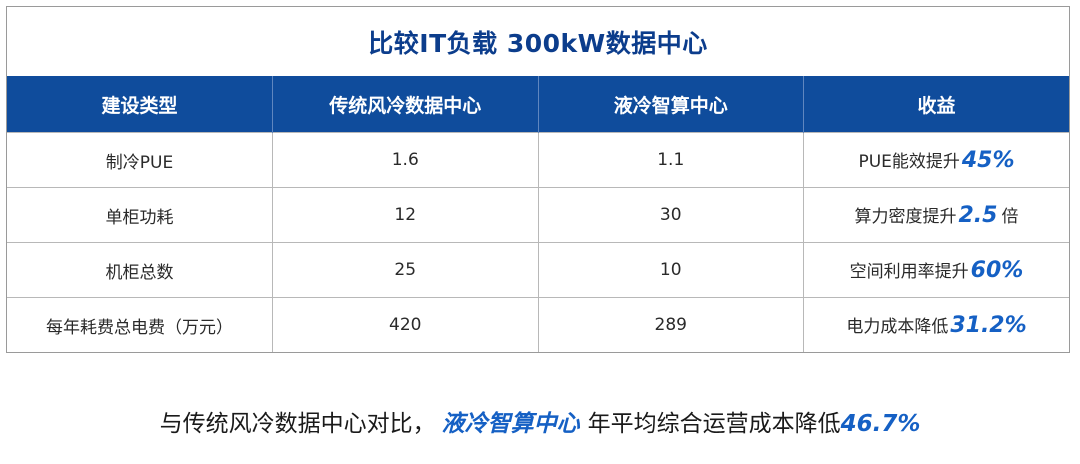 The height and width of the screenshot is (464, 1080). What do you see at coordinates (671, 104) in the screenshot?
I see `column-header-liquid-cooled: 液冷智算中心` at bounding box center [671, 104].